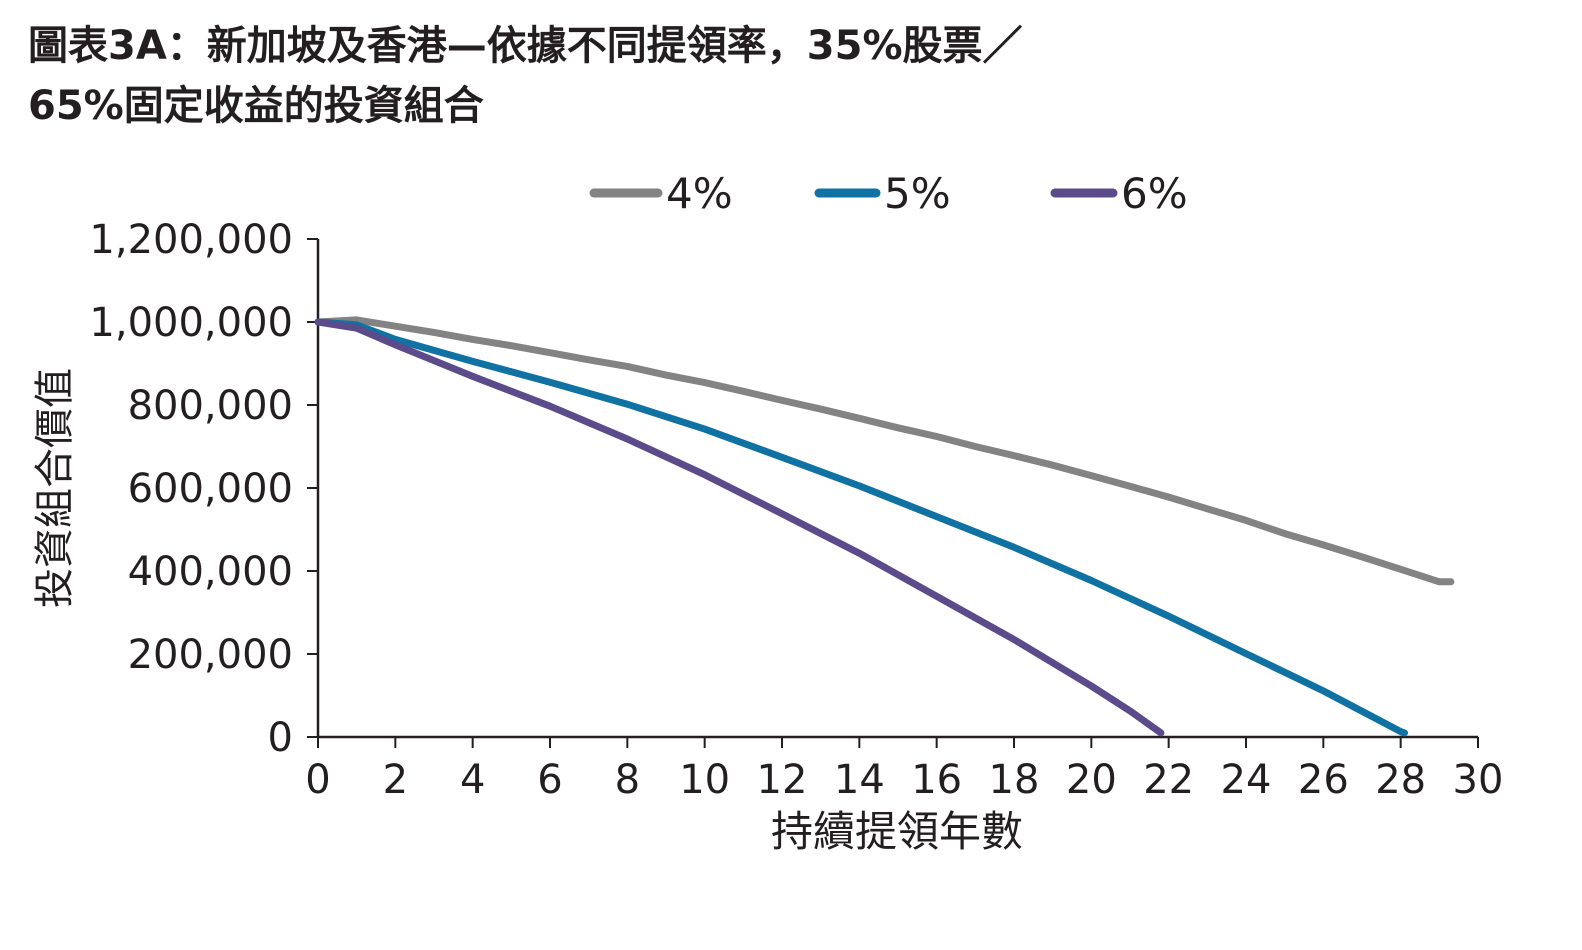  I want to click on x-tick-label: 8, so click(627, 780).